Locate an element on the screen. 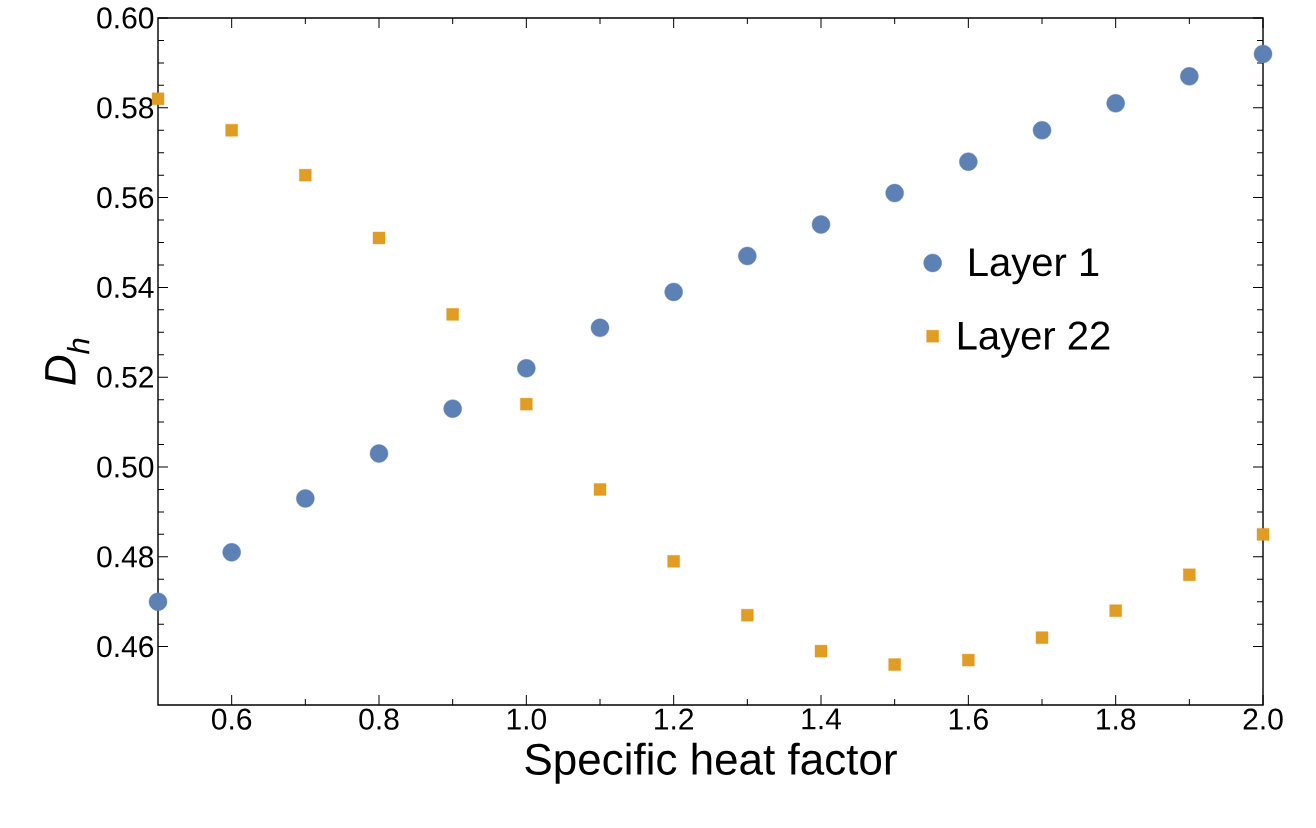 This screenshot has height=828, width=1316. y-tick-label: 0.56 is located at coordinates (125, 197).